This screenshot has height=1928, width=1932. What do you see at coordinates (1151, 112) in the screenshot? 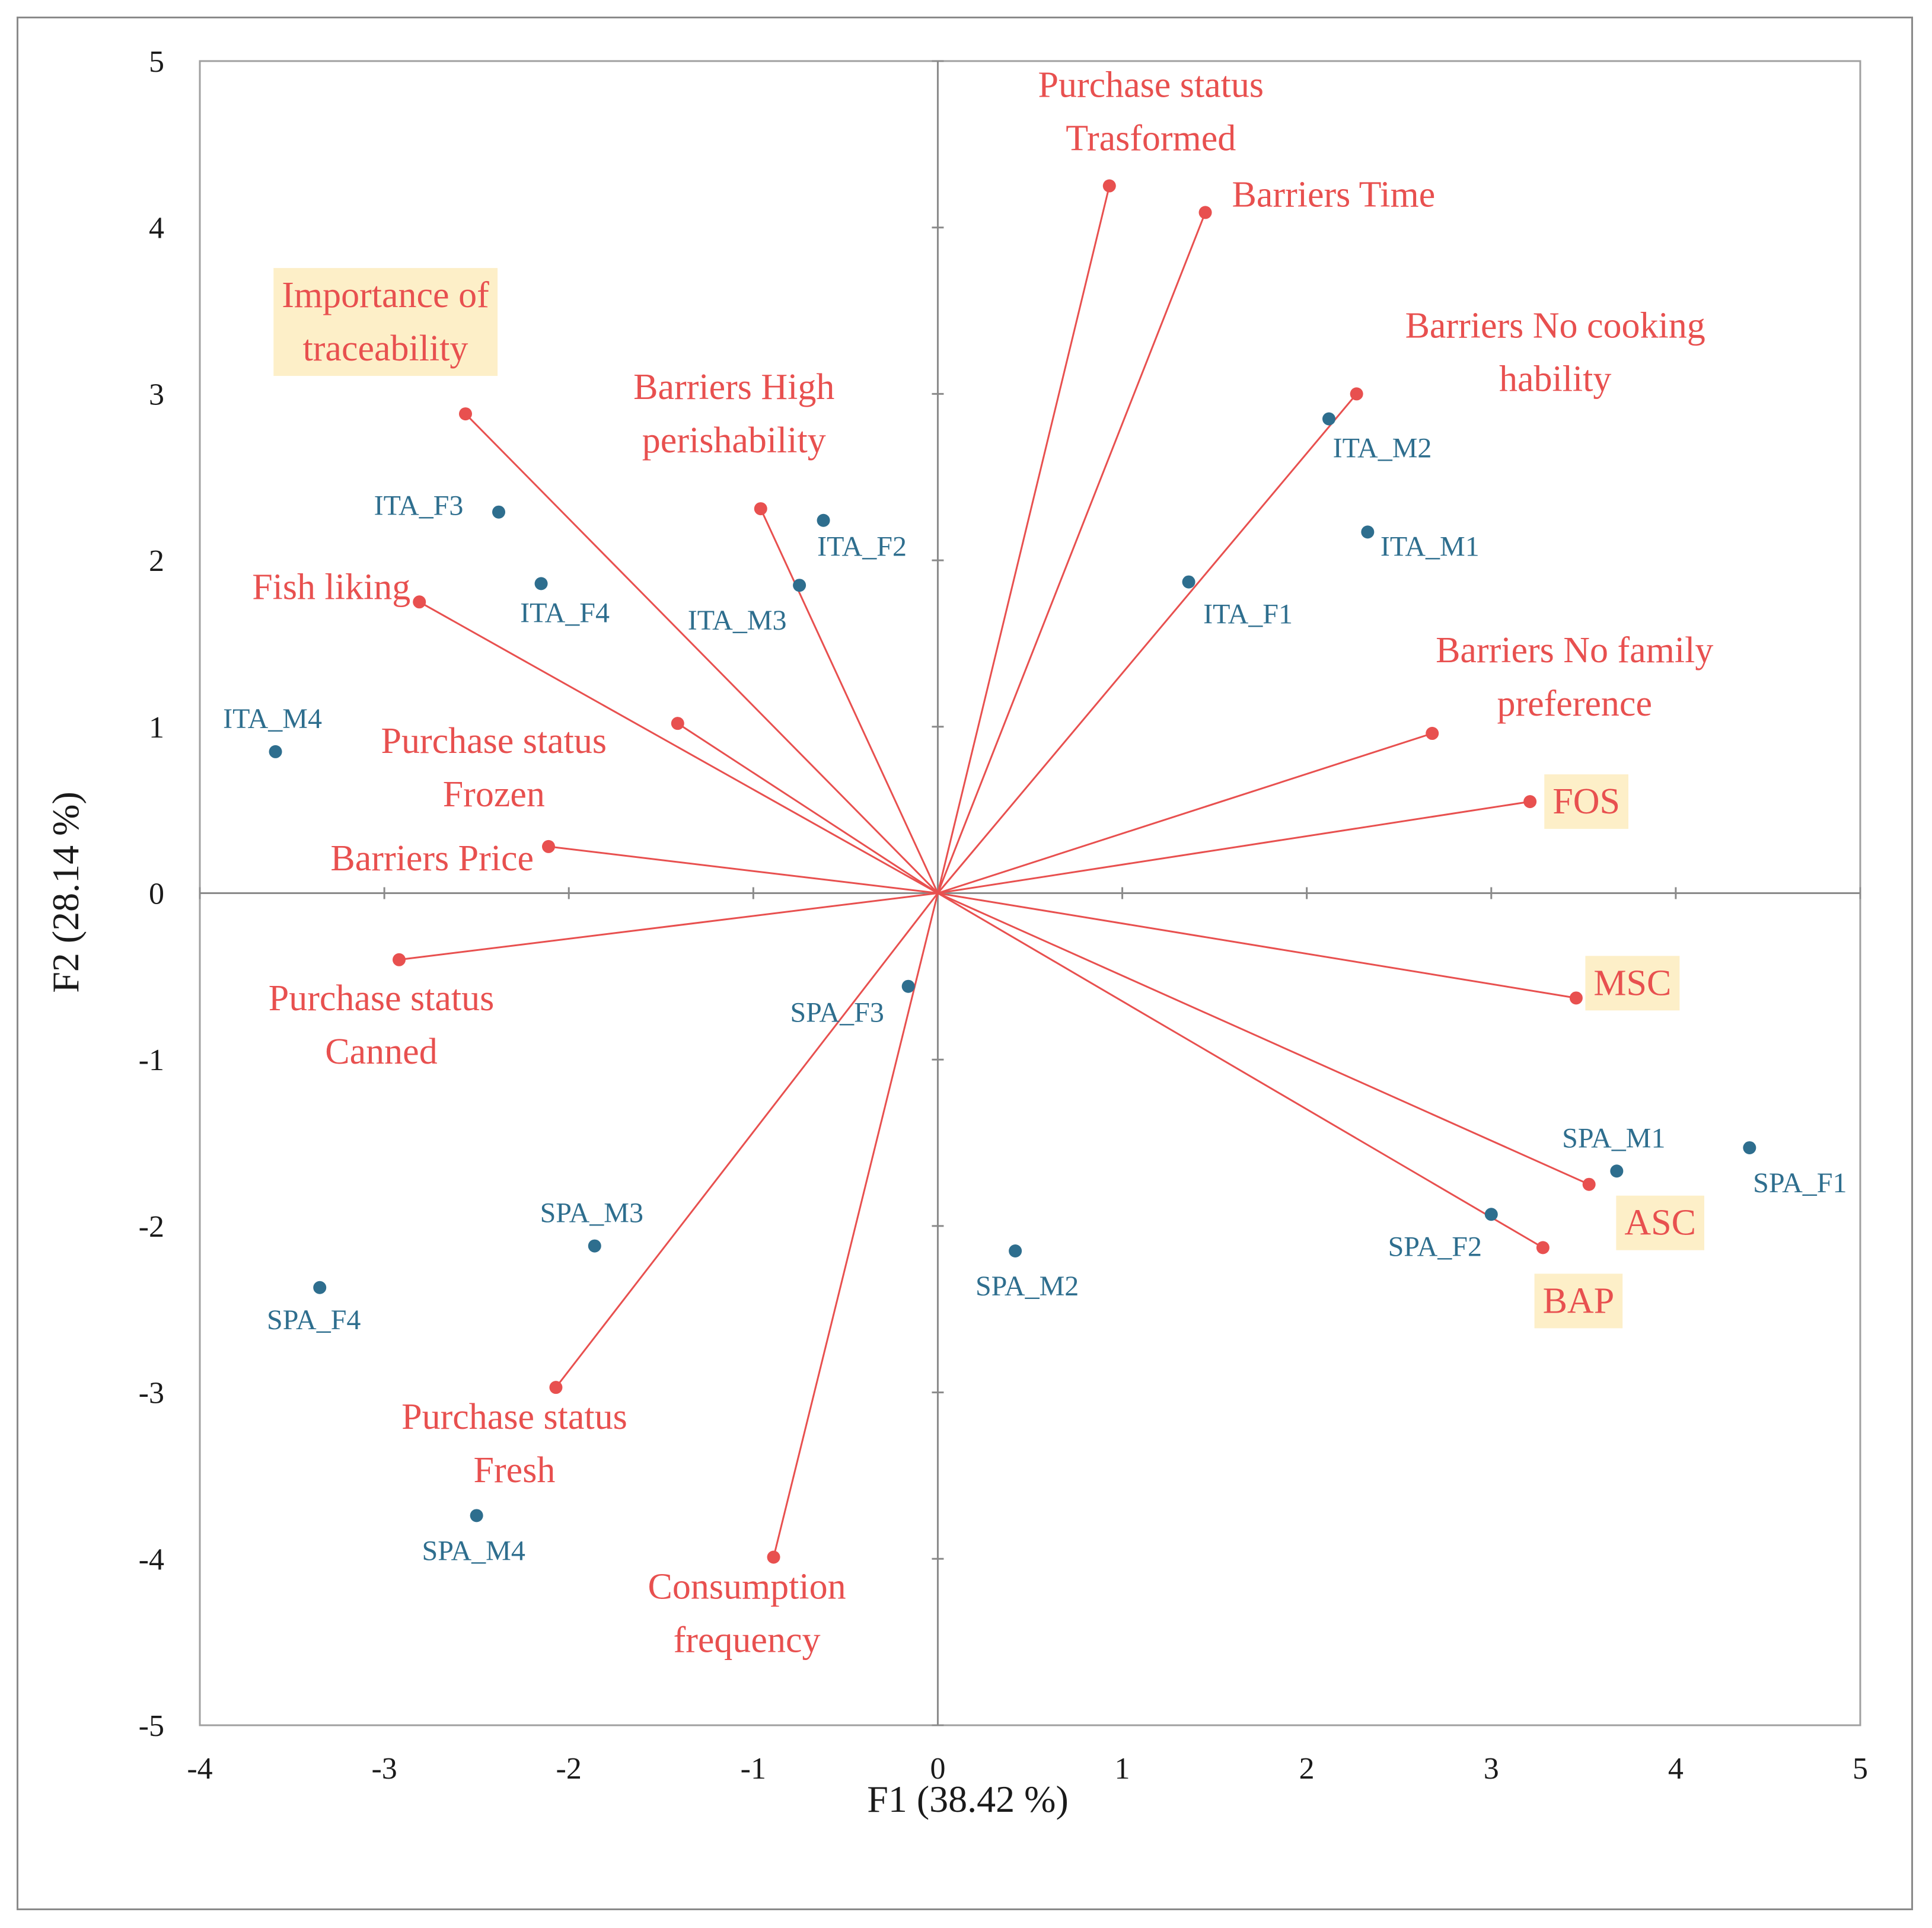
I see `variable-label: Purchase status Trasformed` at bounding box center [1151, 112].